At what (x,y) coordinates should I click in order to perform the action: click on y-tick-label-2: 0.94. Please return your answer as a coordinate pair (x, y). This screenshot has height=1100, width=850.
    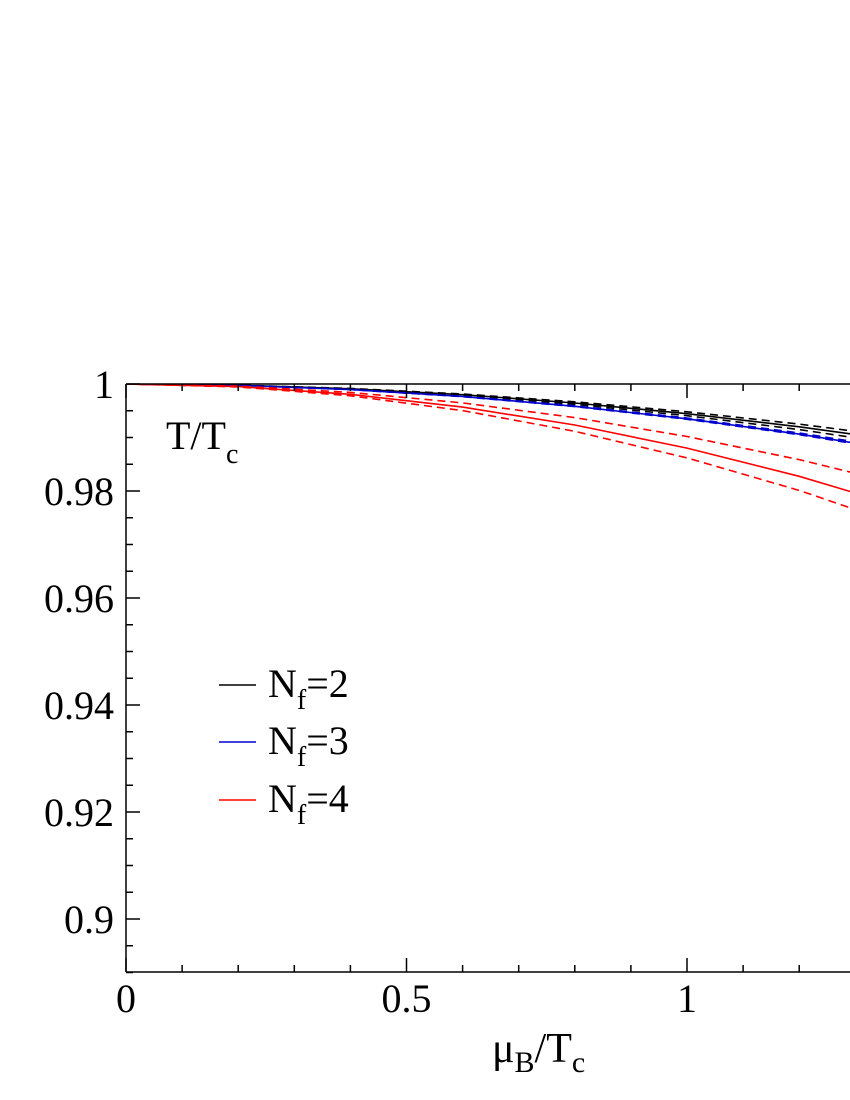
    Looking at the image, I should click on (79, 705).